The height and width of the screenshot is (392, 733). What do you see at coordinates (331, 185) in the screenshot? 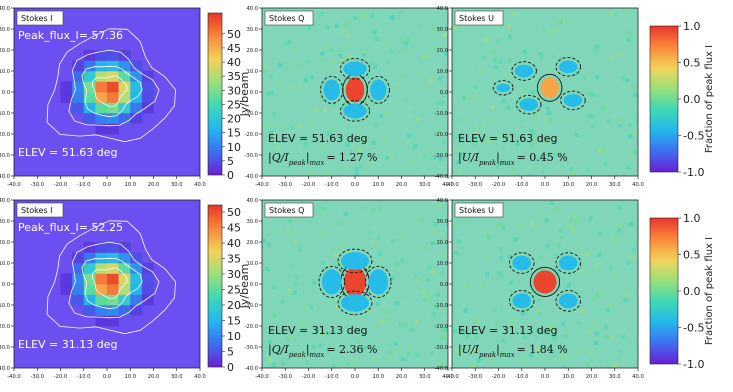
I see `x-tick-label: -10.0` at bounding box center [331, 185].